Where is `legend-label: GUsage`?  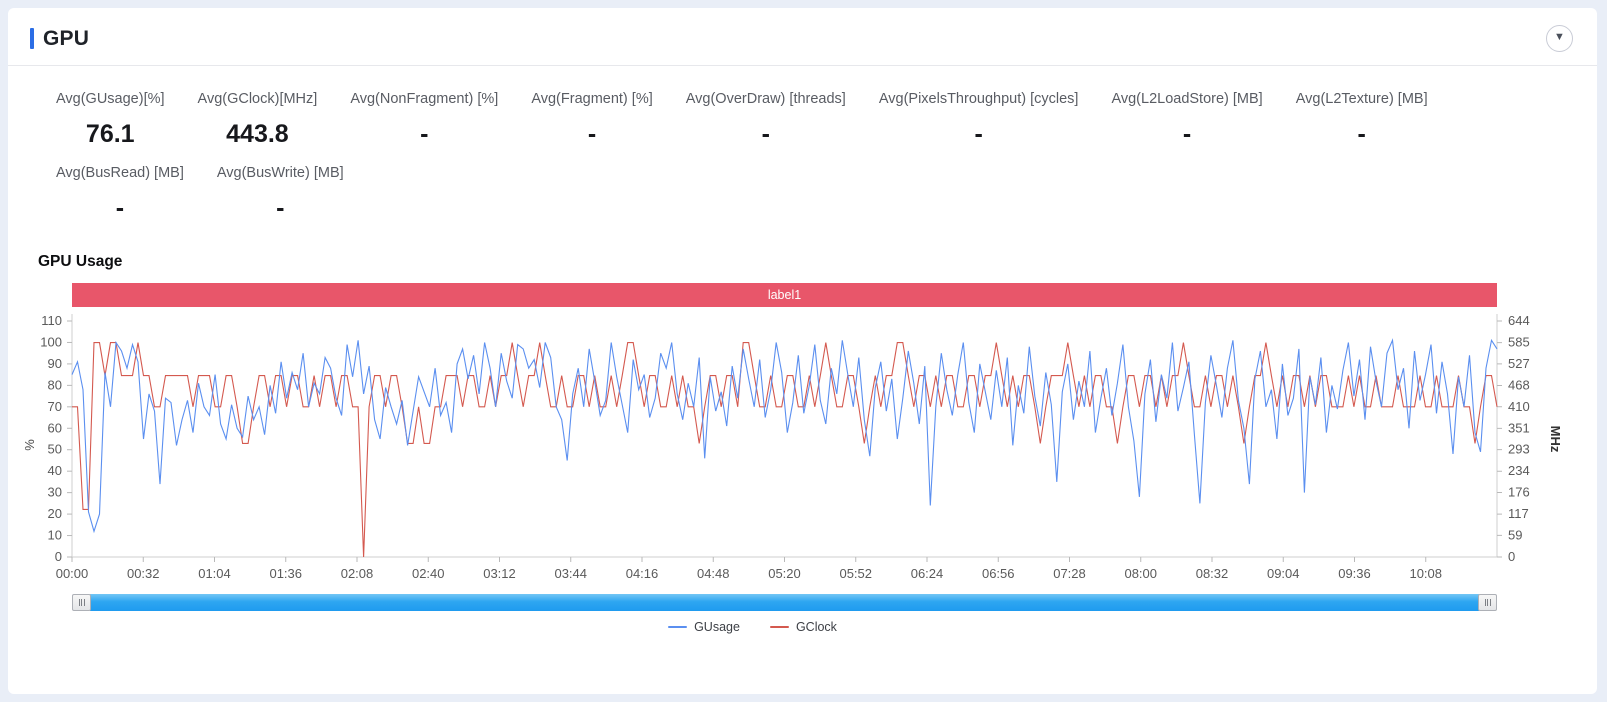
legend-label: GUsage is located at coordinates (717, 627).